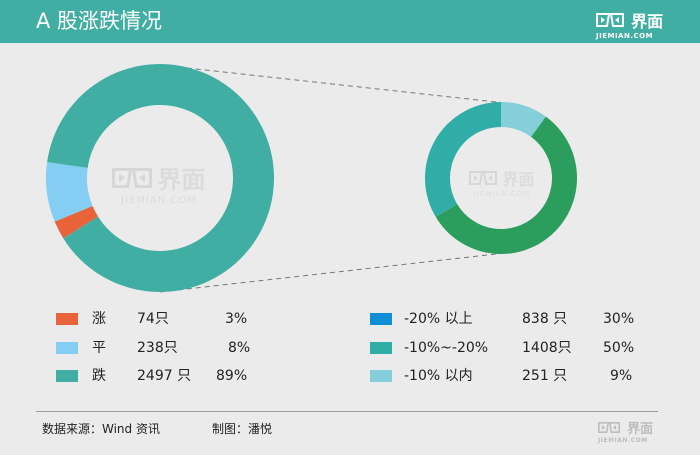 The height and width of the screenshot is (455, 700). Describe the element at coordinates (99, 319) in the screenshot. I see `legend-label: 涨` at that location.